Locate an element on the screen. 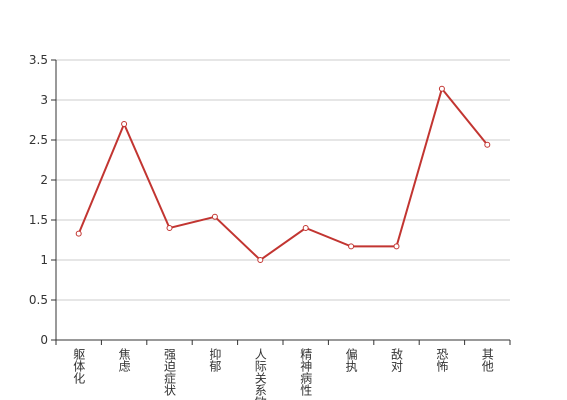 This screenshot has width=567, height=400. y-tick-label: 2 is located at coordinates (44, 180).